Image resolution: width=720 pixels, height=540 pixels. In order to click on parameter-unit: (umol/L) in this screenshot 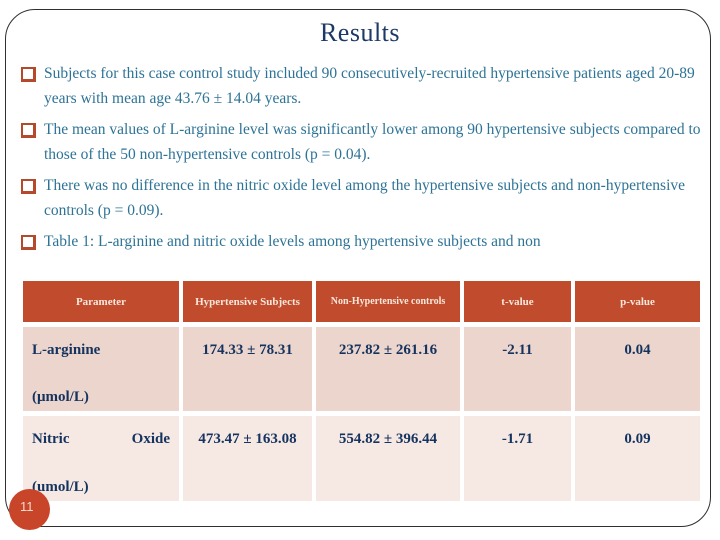, I will do `click(60, 487)`.